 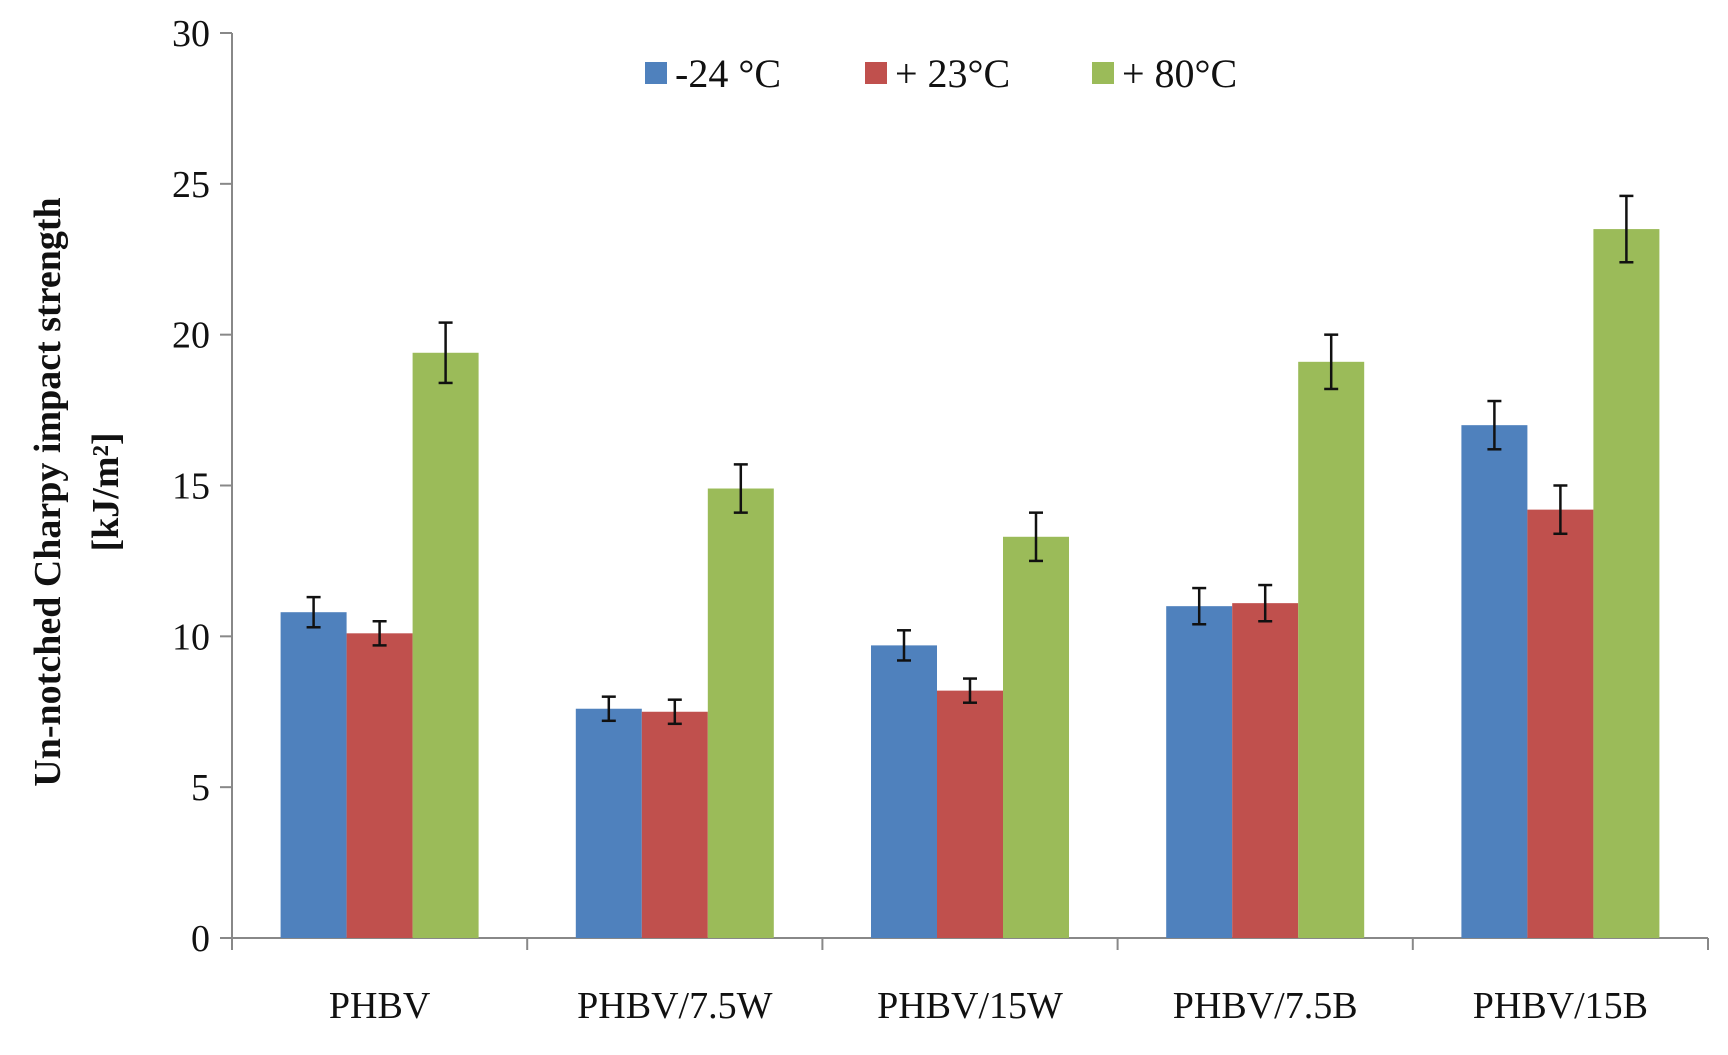 I want to click on y-axis-title-line1: Un-notched Charpy impact strength, so click(x=48, y=491).